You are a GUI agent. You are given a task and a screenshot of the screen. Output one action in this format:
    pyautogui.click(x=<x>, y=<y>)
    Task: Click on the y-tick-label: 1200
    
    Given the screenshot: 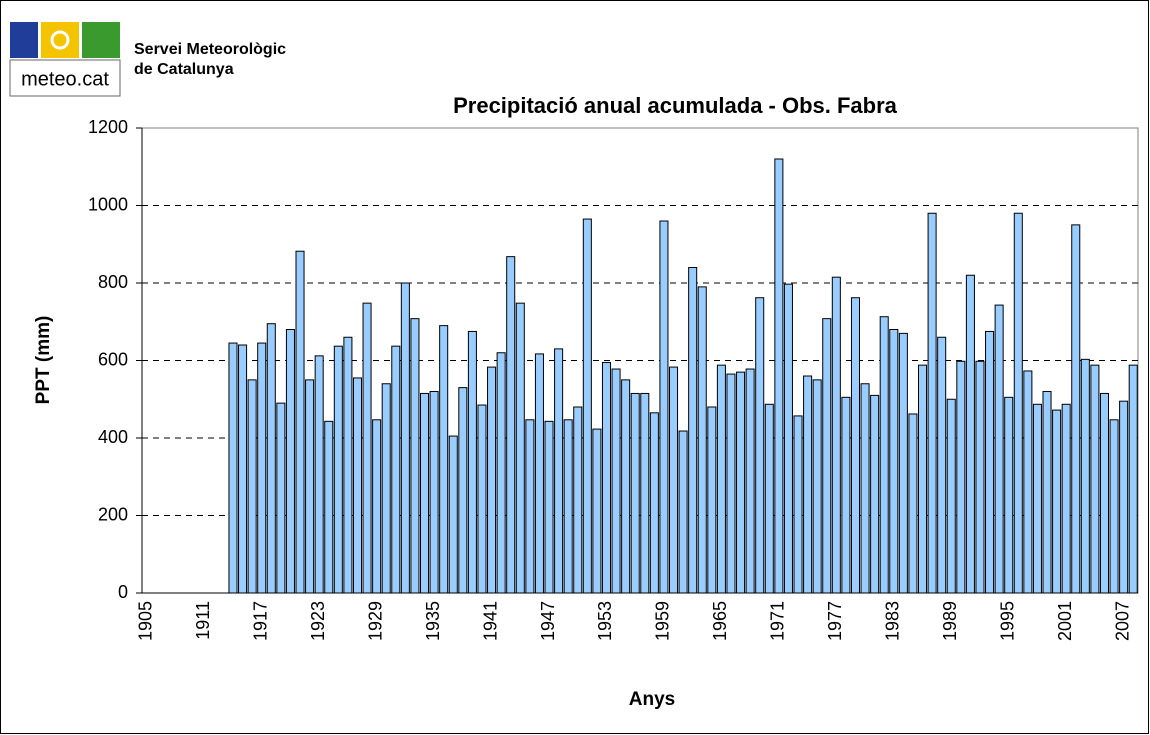 What is the action you would take?
    pyautogui.click(x=108, y=127)
    